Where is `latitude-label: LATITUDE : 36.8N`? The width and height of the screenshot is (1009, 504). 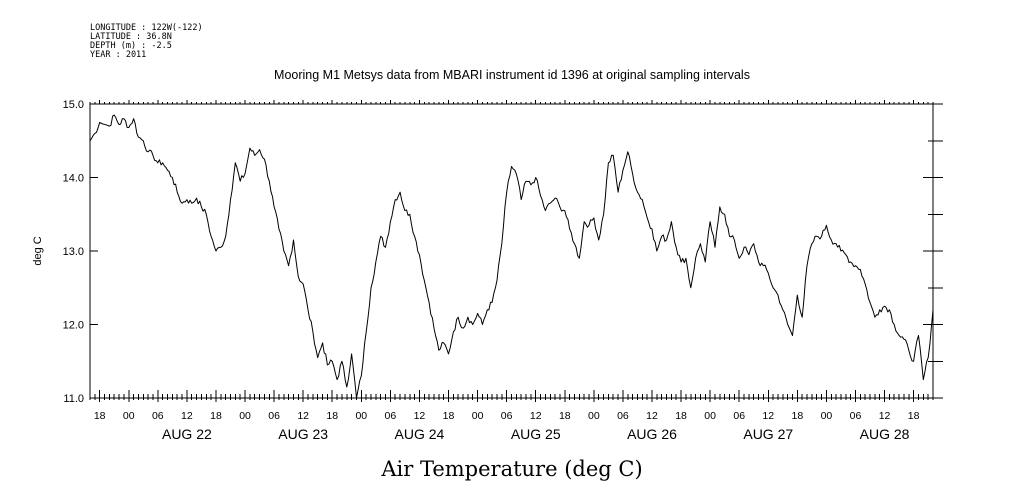
latitude-label: LATITUDE : 36.8N is located at coordinates (131, 37).